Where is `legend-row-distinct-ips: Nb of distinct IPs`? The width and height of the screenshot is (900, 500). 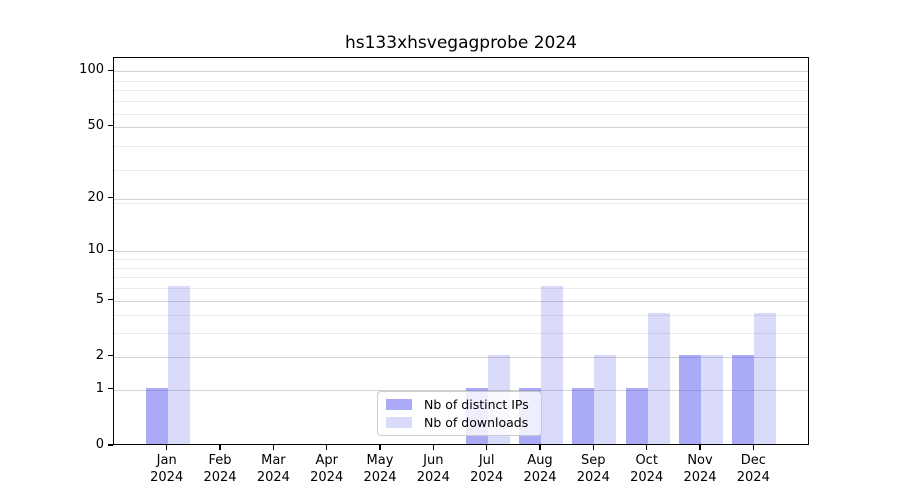
legend-row-distinct-ips: Nb of distinct IPs is located at coordinates (459, 404).